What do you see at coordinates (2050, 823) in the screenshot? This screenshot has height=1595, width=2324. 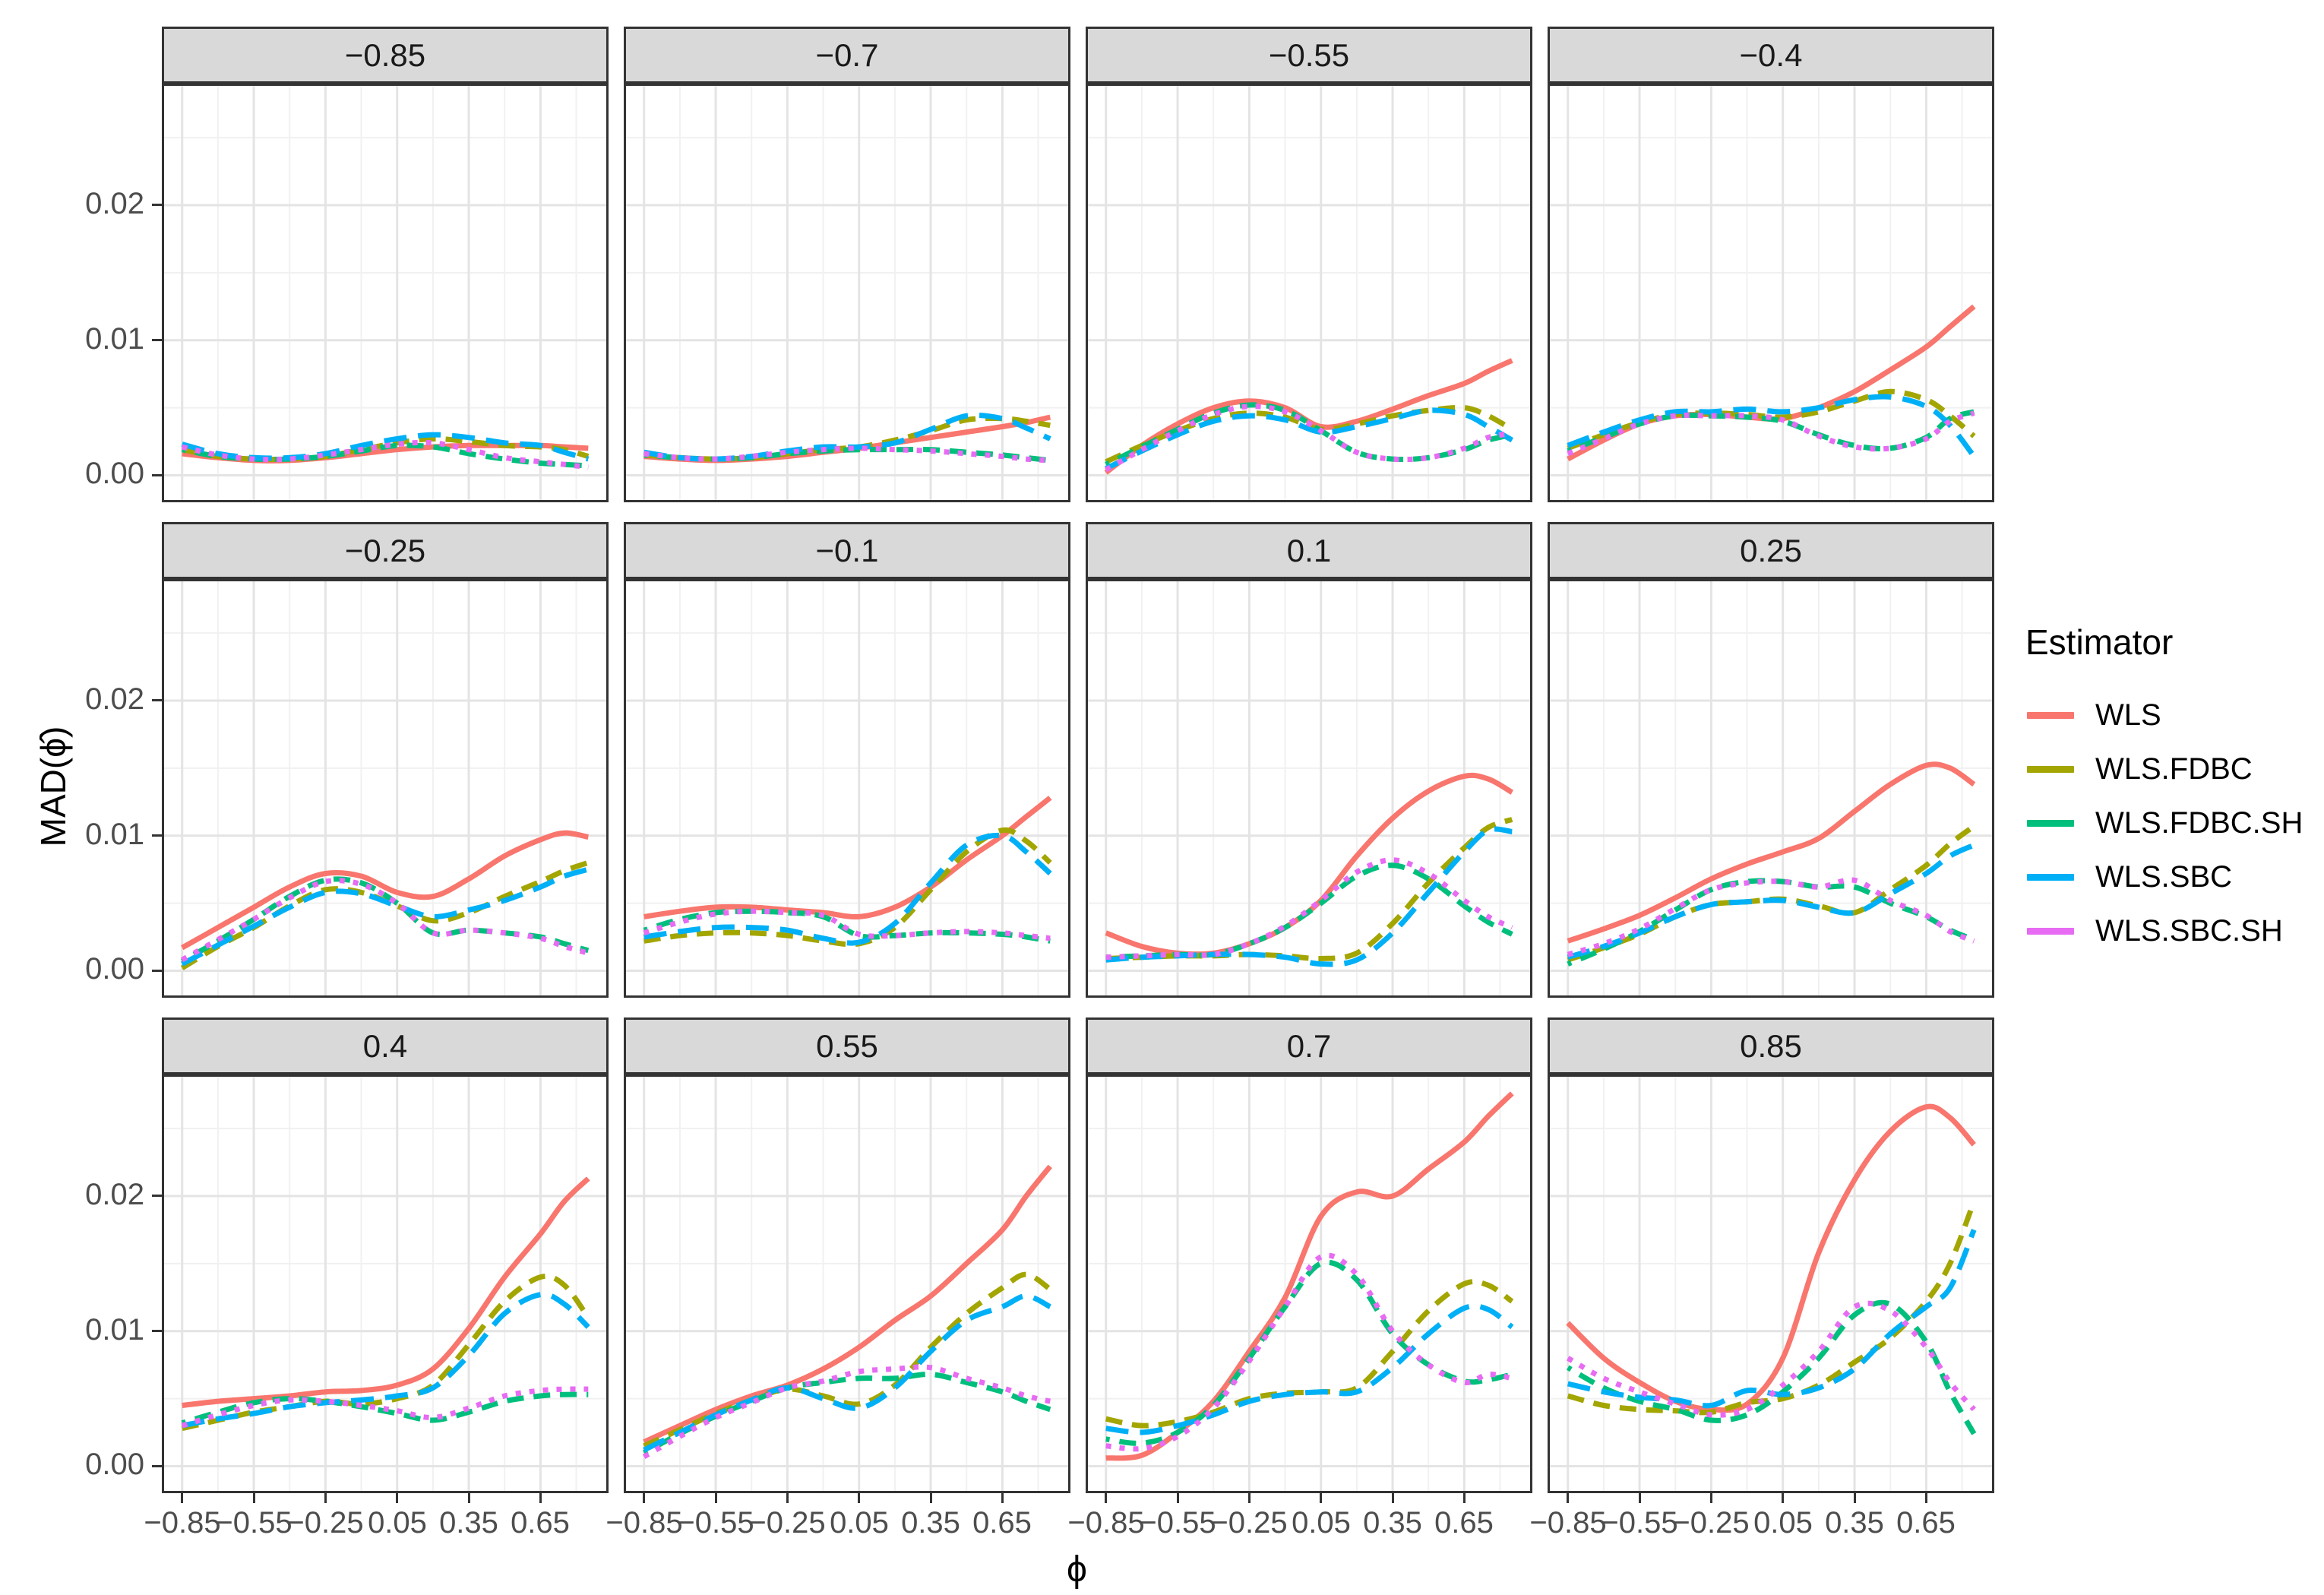 I see `legend-key-wls-fdbc-sh-line-icon` at bounding box center [2050, 823].